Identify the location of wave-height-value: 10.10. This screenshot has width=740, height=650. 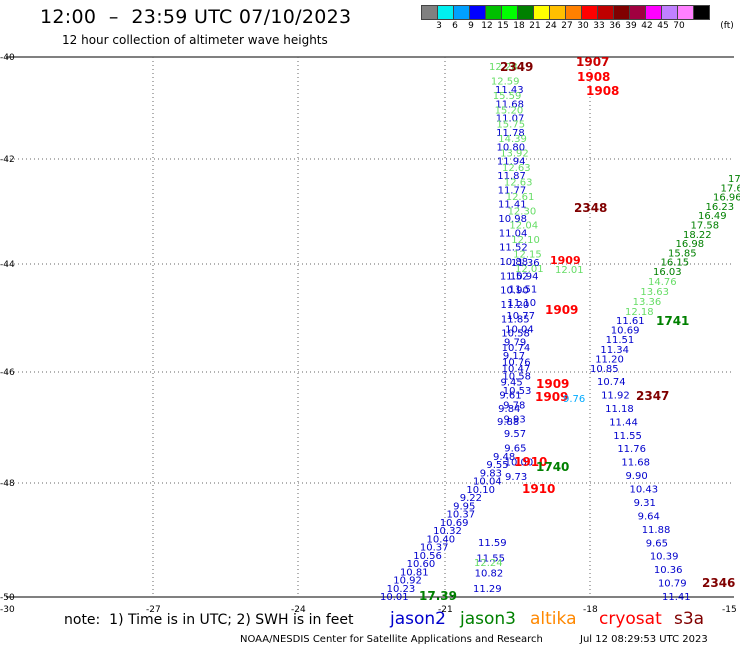
(480, 490).